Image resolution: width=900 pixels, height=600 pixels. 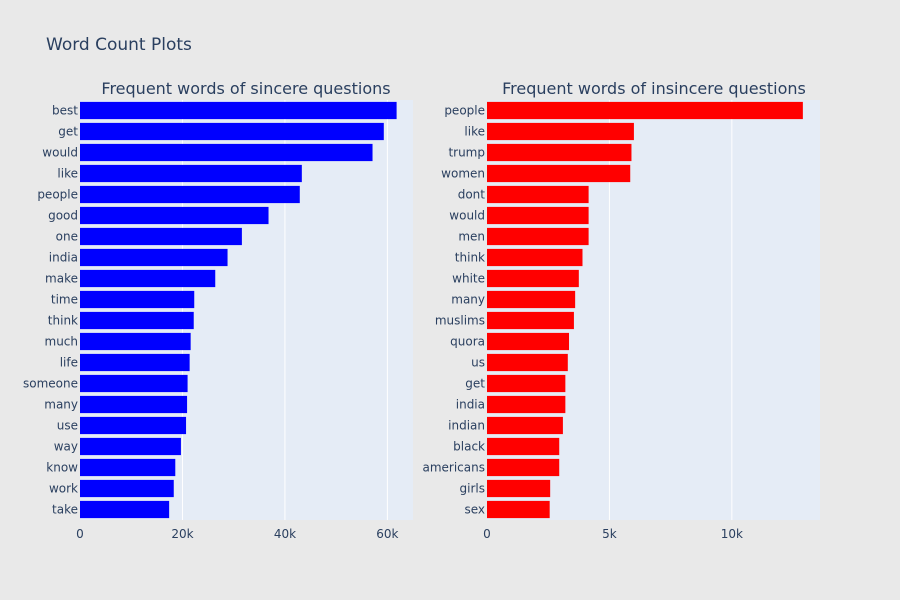 What do you see at coordinates (63, 258) in the screenshot?
I see `sincere-y-tick-label: india` at bounding box center [63, 258].